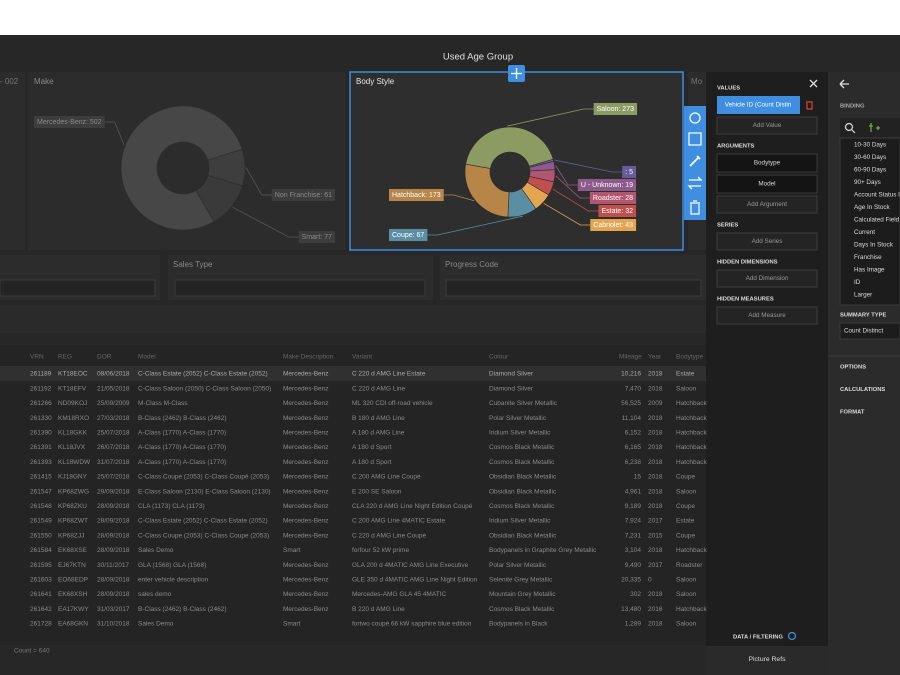 The image size is (900, 675). Describe the element at coordinates (632, 418) in the screenshot. I see `table-cell: 11,104` at that location.